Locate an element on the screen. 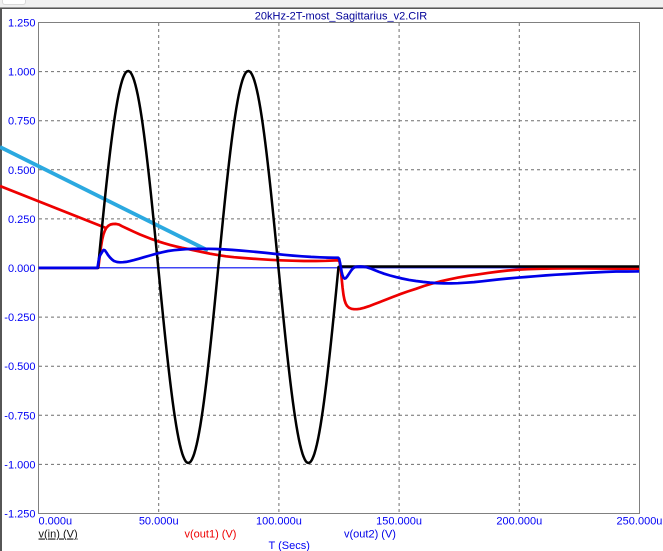  svg-text: 250.000u is located at coordinates (640, 522).